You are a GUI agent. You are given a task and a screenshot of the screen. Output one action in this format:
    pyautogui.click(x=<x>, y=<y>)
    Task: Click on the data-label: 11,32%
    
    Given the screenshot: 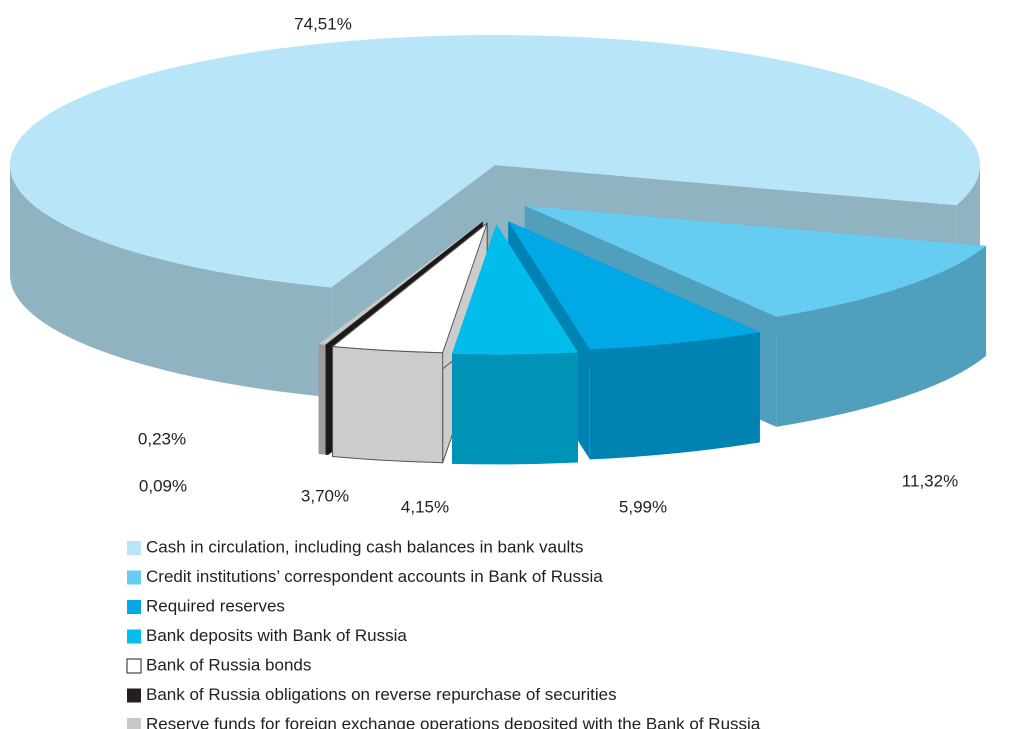 What is the action you would take?
    pyautogui.click(x=930, y=480)
    